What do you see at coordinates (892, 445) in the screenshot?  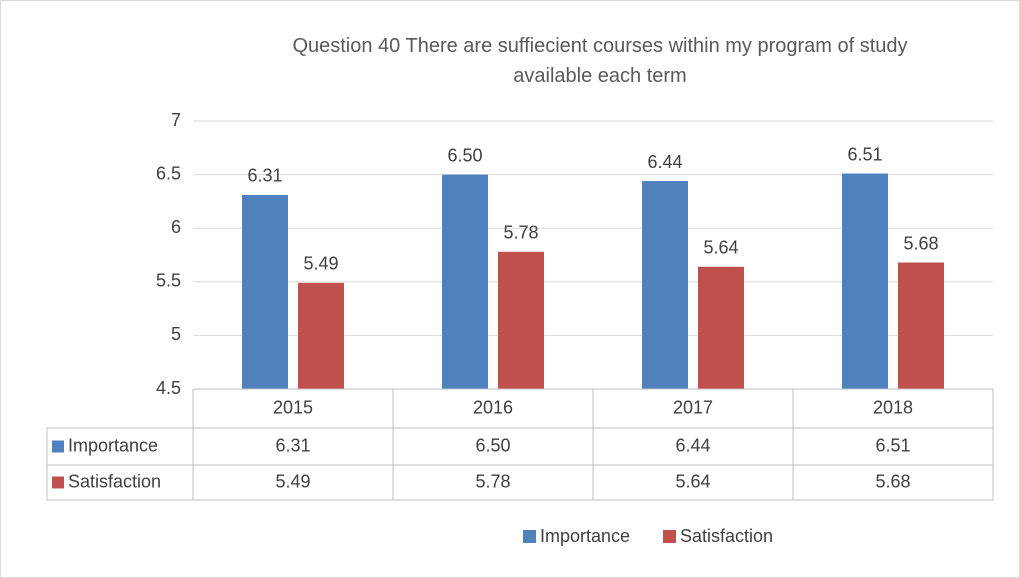 I see `table-cell: 6.51` at bounding box center [892, 445].